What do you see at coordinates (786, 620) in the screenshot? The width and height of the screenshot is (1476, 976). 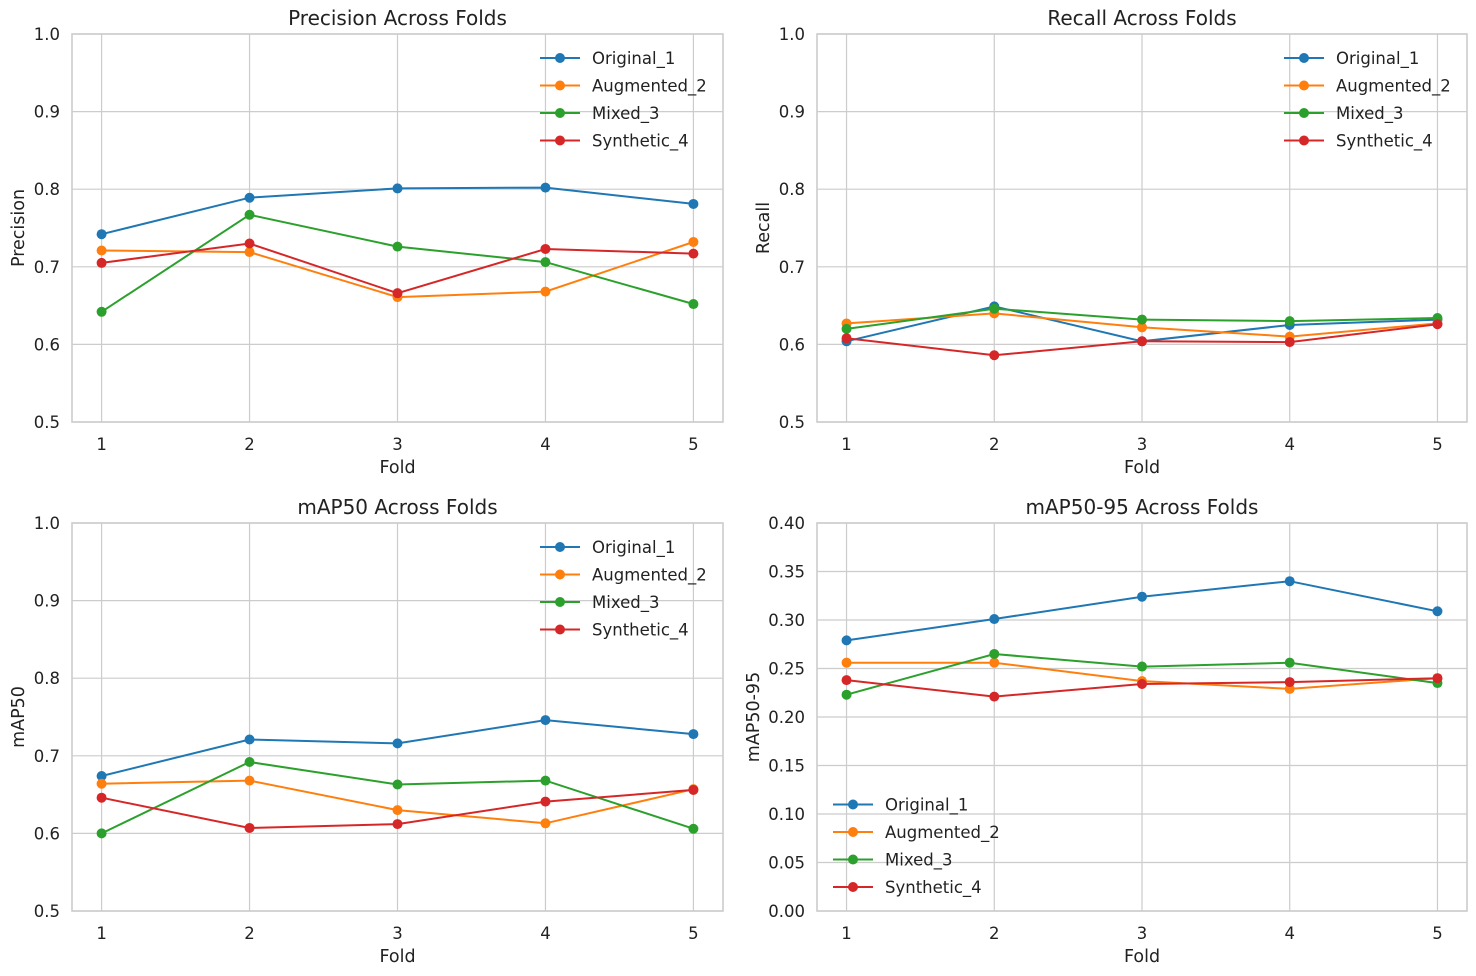 I see `y-tick-label: 0.30` at bounding box center [786, 620].